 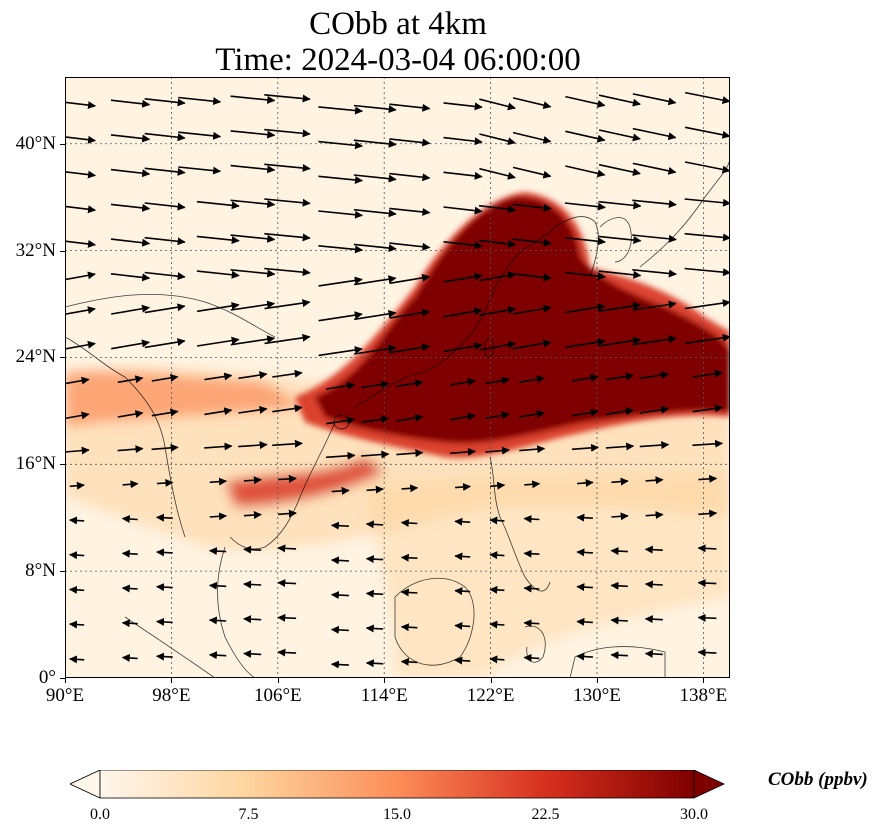 I want to click on colorbar-tick-label: 22.5, so click(x=545, y=814).